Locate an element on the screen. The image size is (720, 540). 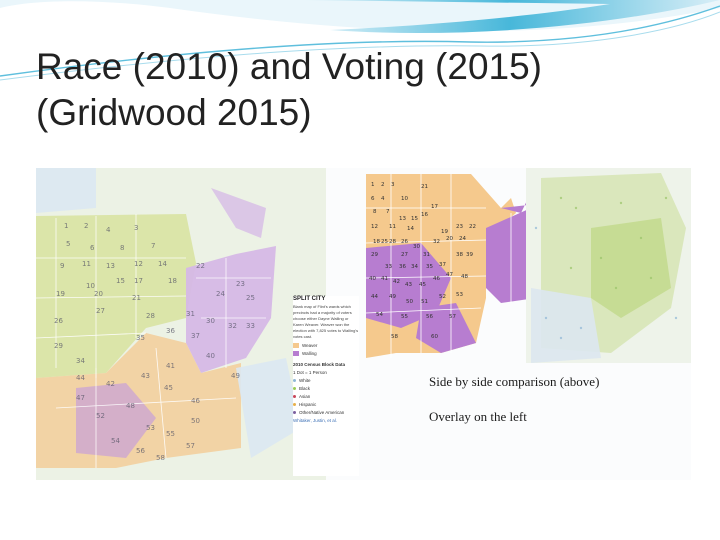
precinct-number: 47 is located at coordinates (80, 398).